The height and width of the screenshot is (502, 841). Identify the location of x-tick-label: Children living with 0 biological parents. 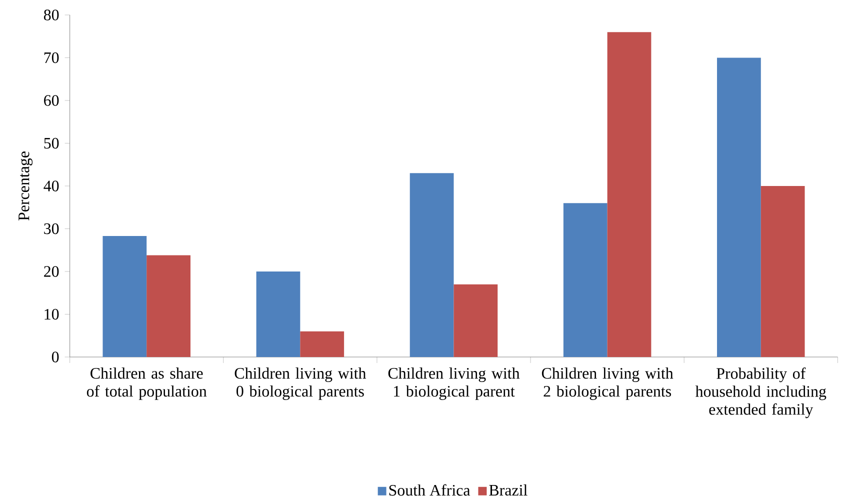
(300, 384).